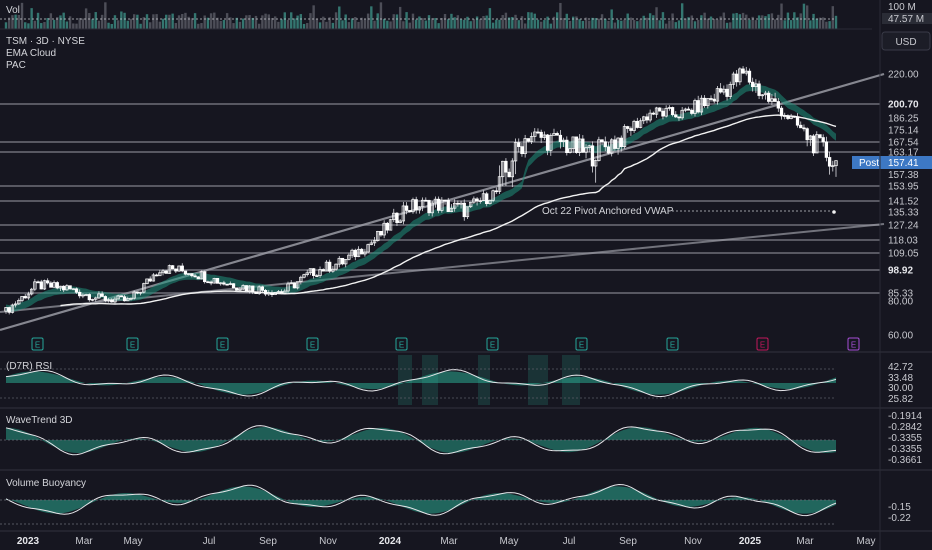 This screenshot has width=932, height=550. Describe the element at coordinates (903, 213) in the screenshot. I see `price-axis-label: 135.33` at that location.